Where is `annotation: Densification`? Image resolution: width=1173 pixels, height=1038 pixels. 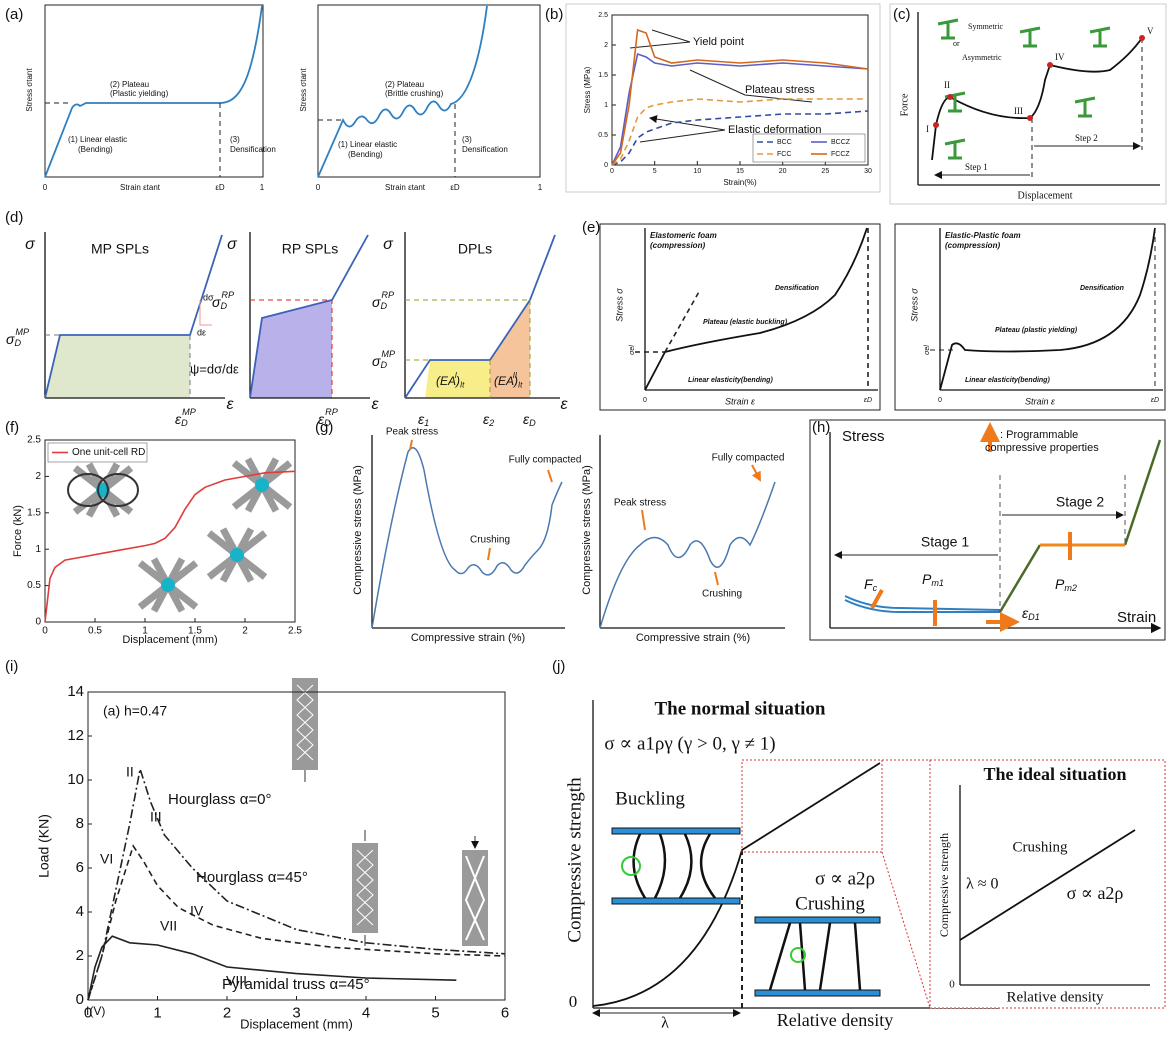
annotation: Densification is located at coordinates (1102, 288).